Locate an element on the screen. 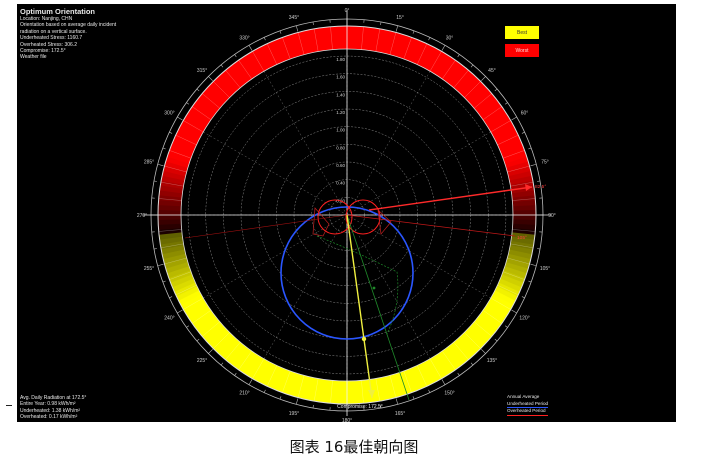 This screenshot has height=465, width=708. annotation-right-1: 82.5° is located at coordinates (540, 187).